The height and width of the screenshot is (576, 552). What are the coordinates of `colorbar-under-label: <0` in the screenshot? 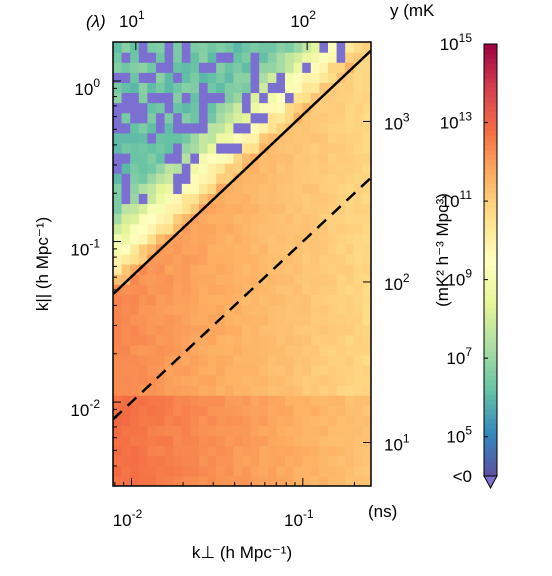 It's located at (462, 476).